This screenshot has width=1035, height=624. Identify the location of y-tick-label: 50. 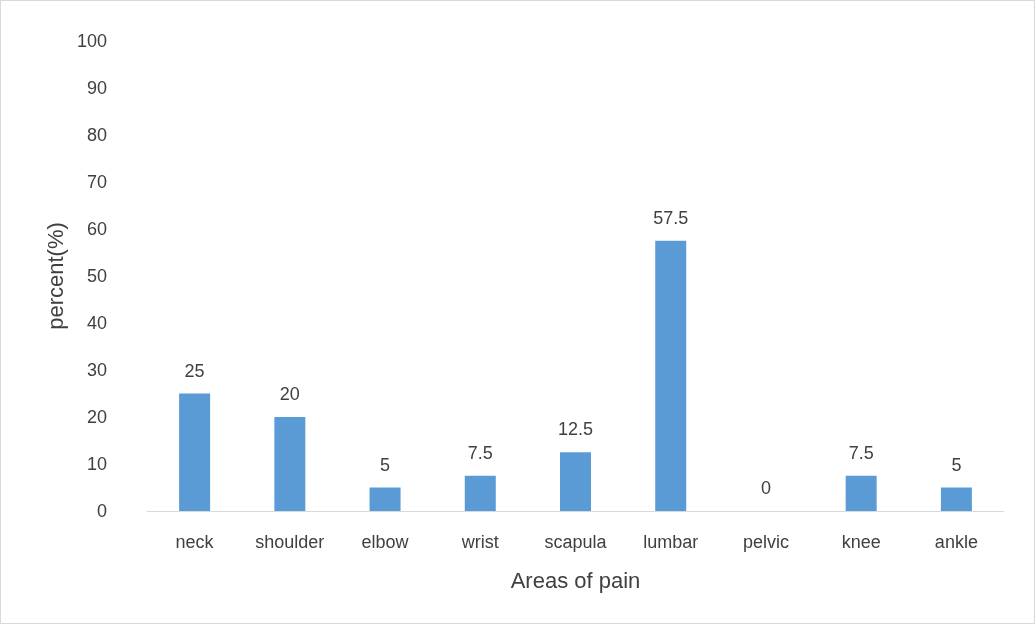
(96, 276).